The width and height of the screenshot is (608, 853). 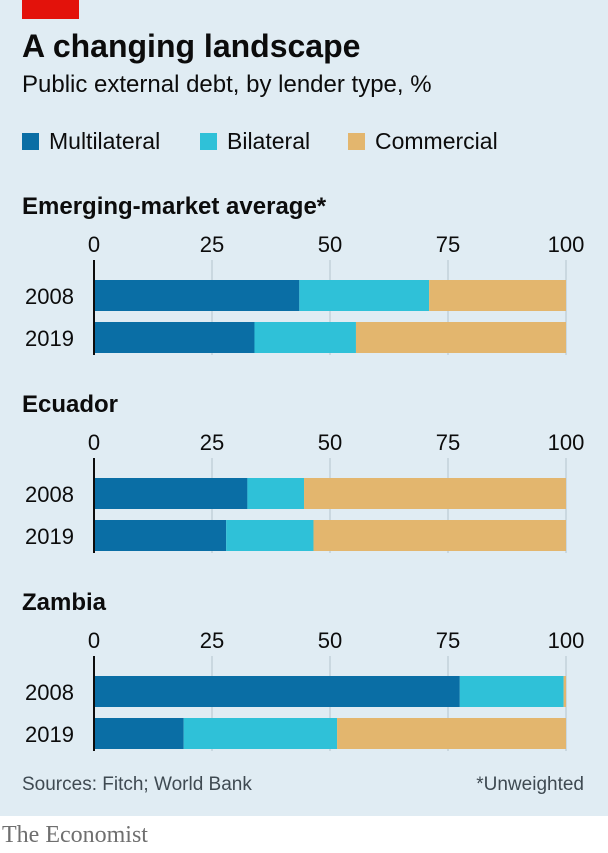 I want to click on brand-red-tag, so click(x=50, y=9).